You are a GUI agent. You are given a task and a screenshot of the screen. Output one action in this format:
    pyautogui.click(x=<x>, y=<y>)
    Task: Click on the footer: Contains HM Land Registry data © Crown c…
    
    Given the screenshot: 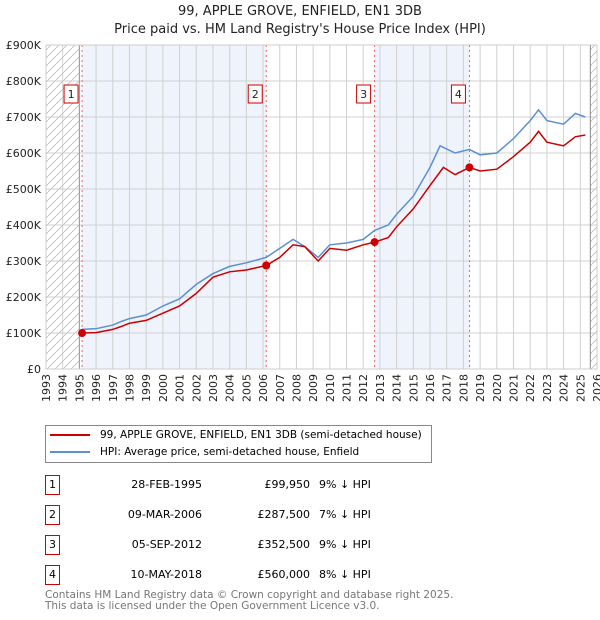 What is the action you would take?
    pyautogui.click(x=249, y=601)
    